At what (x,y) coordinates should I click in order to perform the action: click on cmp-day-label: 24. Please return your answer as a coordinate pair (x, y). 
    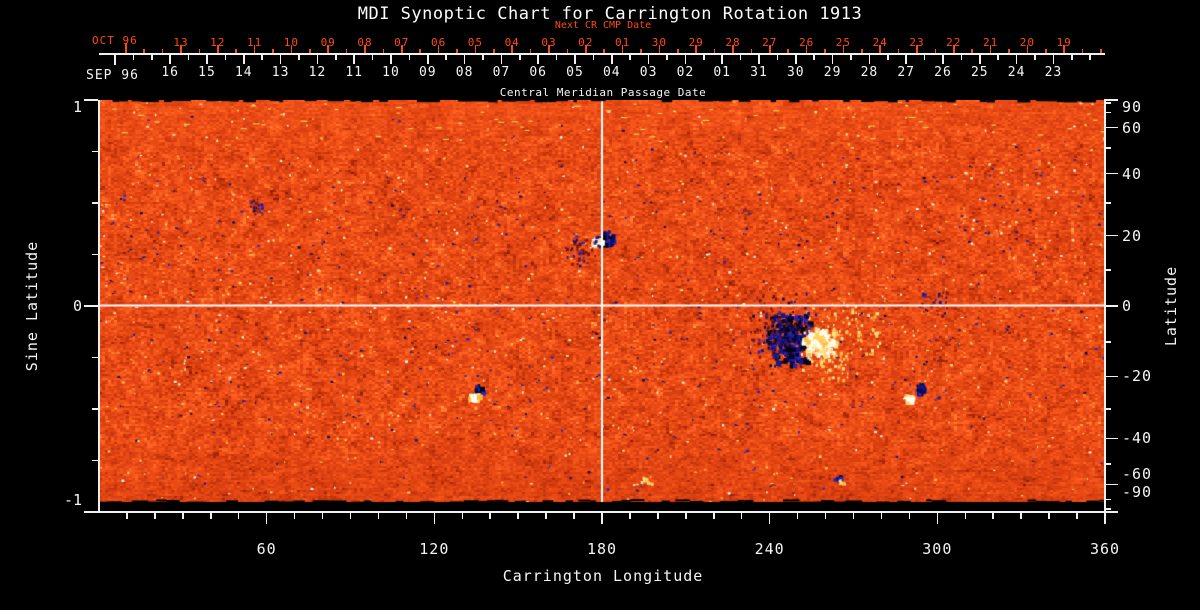
    Looking at the image, I should click on (1016, 72).